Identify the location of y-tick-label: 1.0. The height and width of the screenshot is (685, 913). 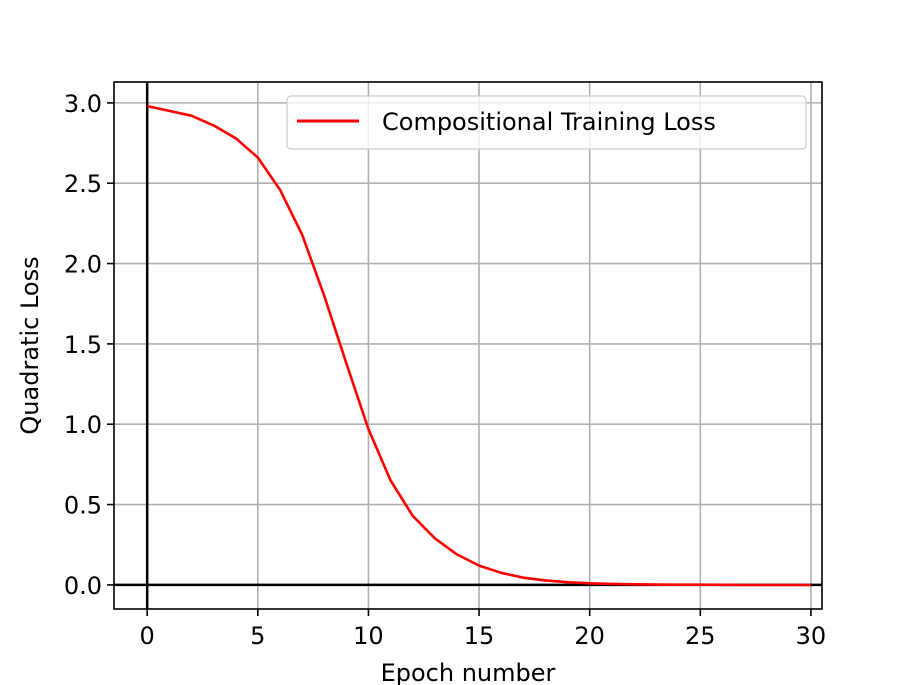
(83, 425).